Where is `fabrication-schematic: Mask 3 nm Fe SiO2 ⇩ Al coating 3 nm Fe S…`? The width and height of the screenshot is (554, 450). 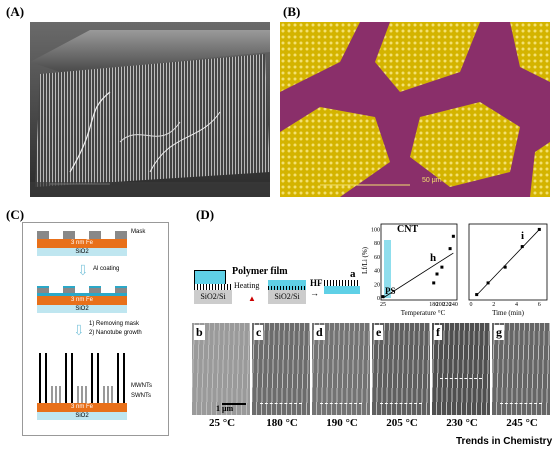
fabrication-schematic: Mask 3 nm Fe SiO2 ⇩ Al coating 3 nm Fe S… is located at coordinates (95, 329).